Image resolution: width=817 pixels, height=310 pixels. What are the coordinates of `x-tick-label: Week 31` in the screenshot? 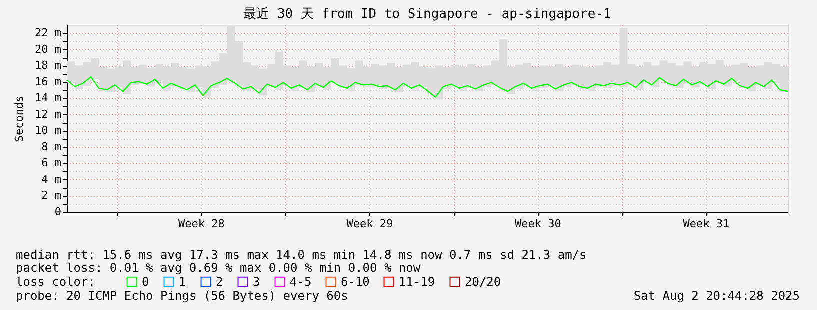 It's located at (706, 224).